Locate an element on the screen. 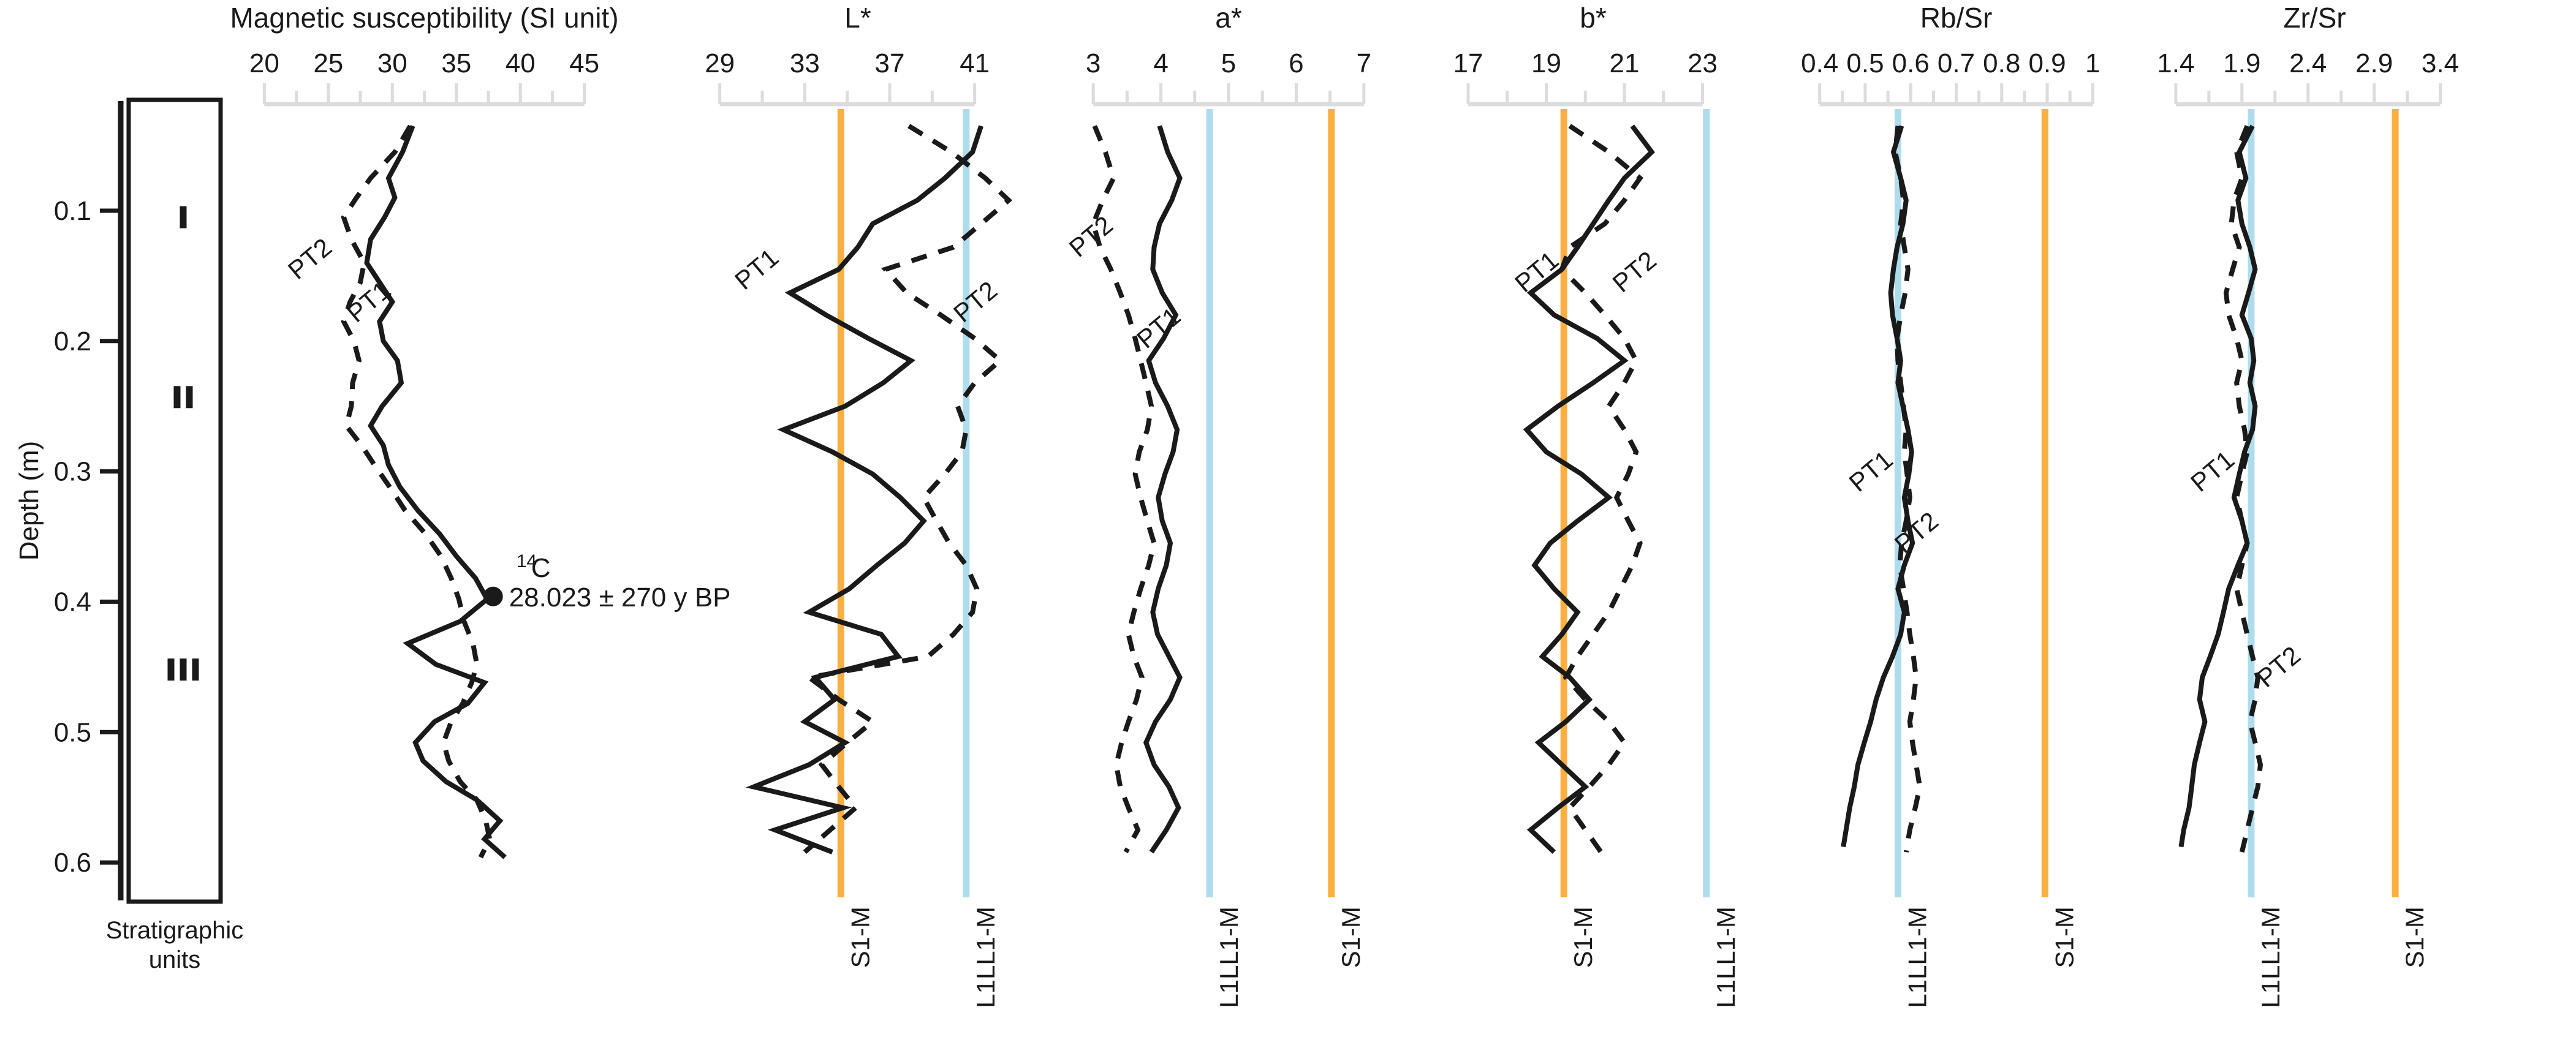  x-tick-label-3-2: 21 is located at coordinates (1625, 63).